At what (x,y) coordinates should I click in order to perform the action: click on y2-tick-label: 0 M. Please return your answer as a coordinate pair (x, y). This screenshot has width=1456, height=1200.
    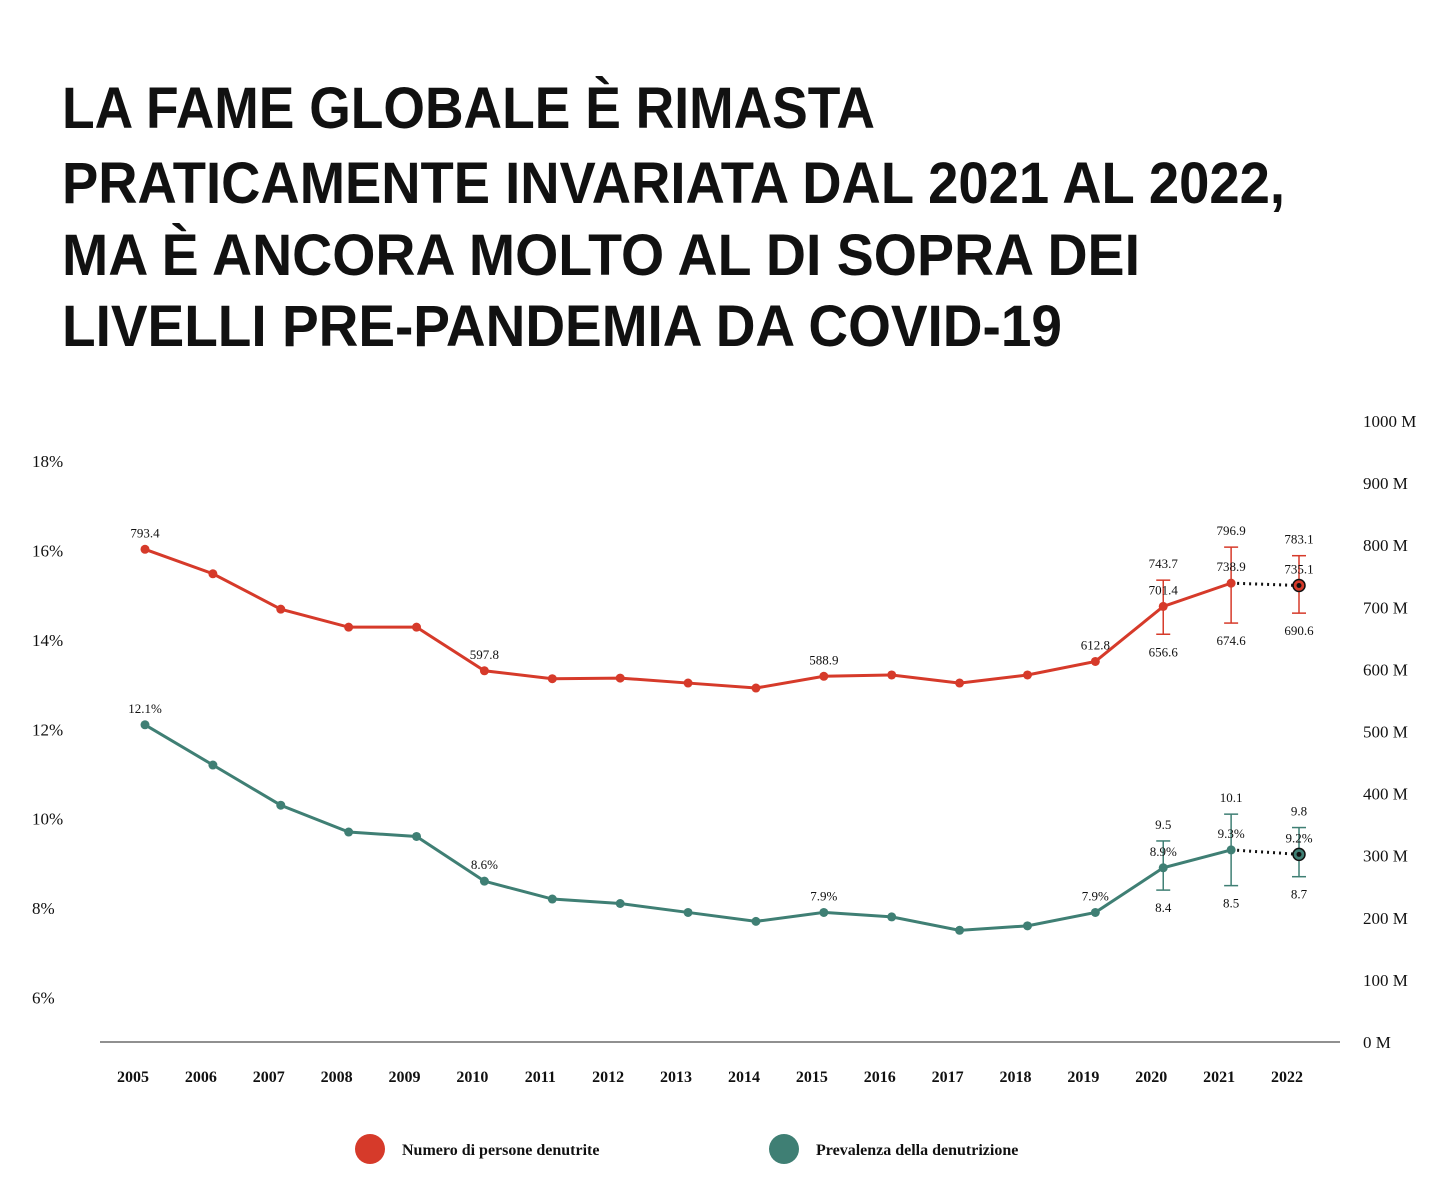
    Looking at the image, I should click on (1377, 1042).